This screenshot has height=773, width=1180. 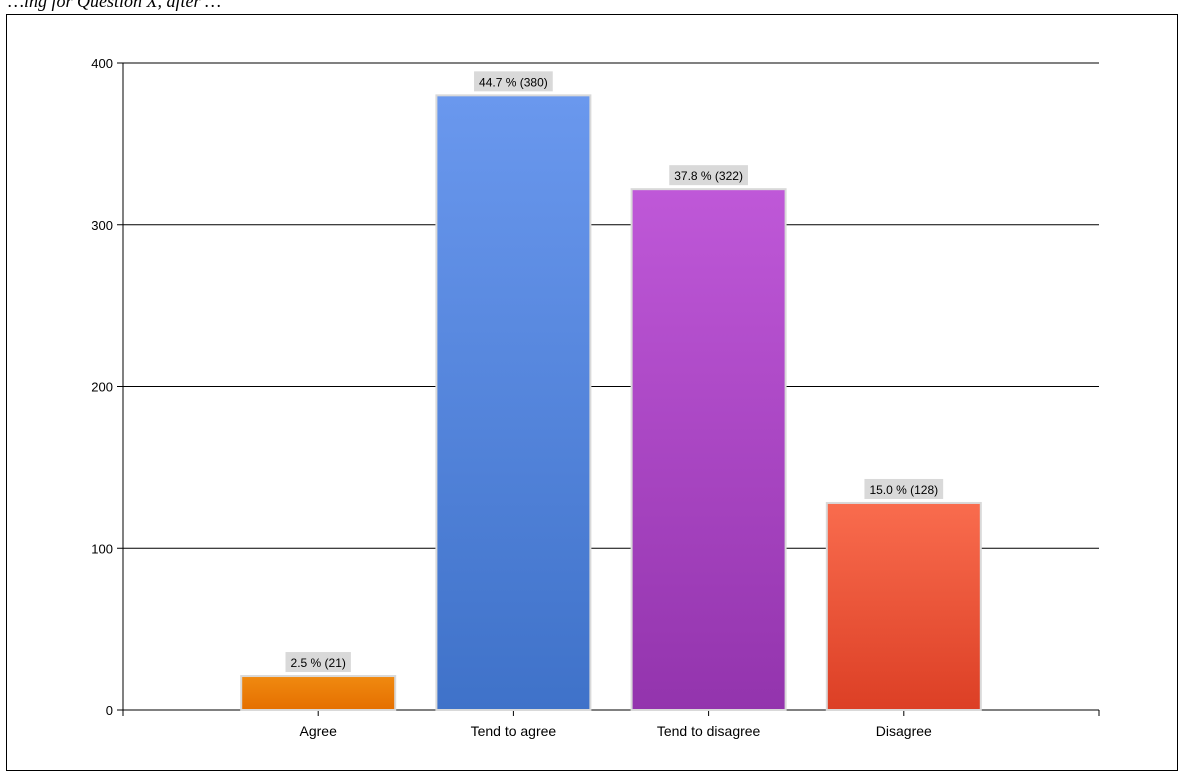 What do you see at coordinates (514, 731) in the screenshot?
I see `x-tick-label: Tend to agree` at bounding box center [514, 731].